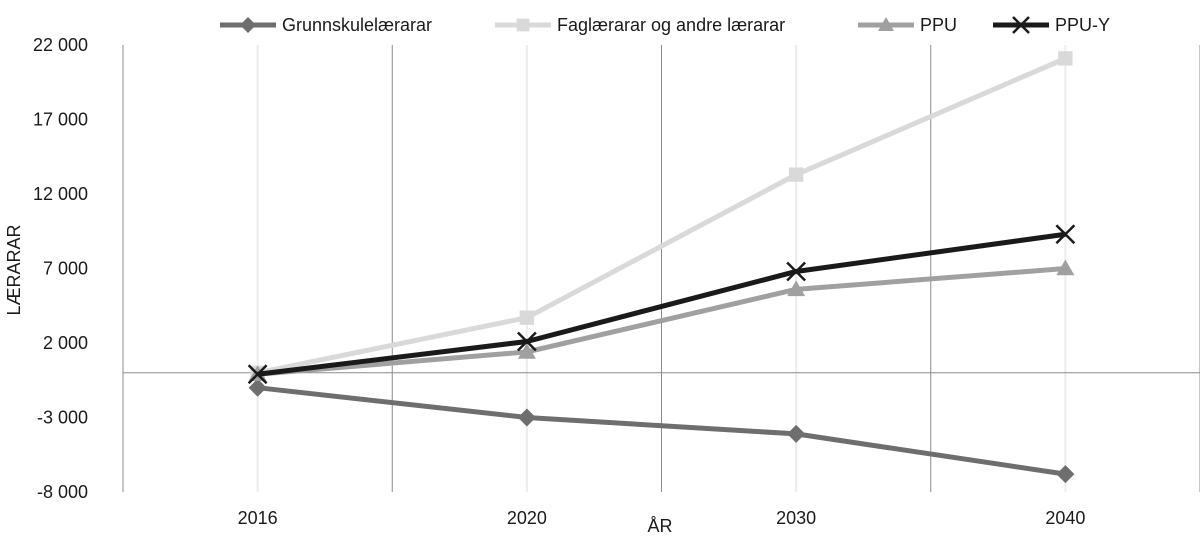 The image size is (1200, 553). I want to click on y-axis-title: LÆRARAR, so click(14, 269).